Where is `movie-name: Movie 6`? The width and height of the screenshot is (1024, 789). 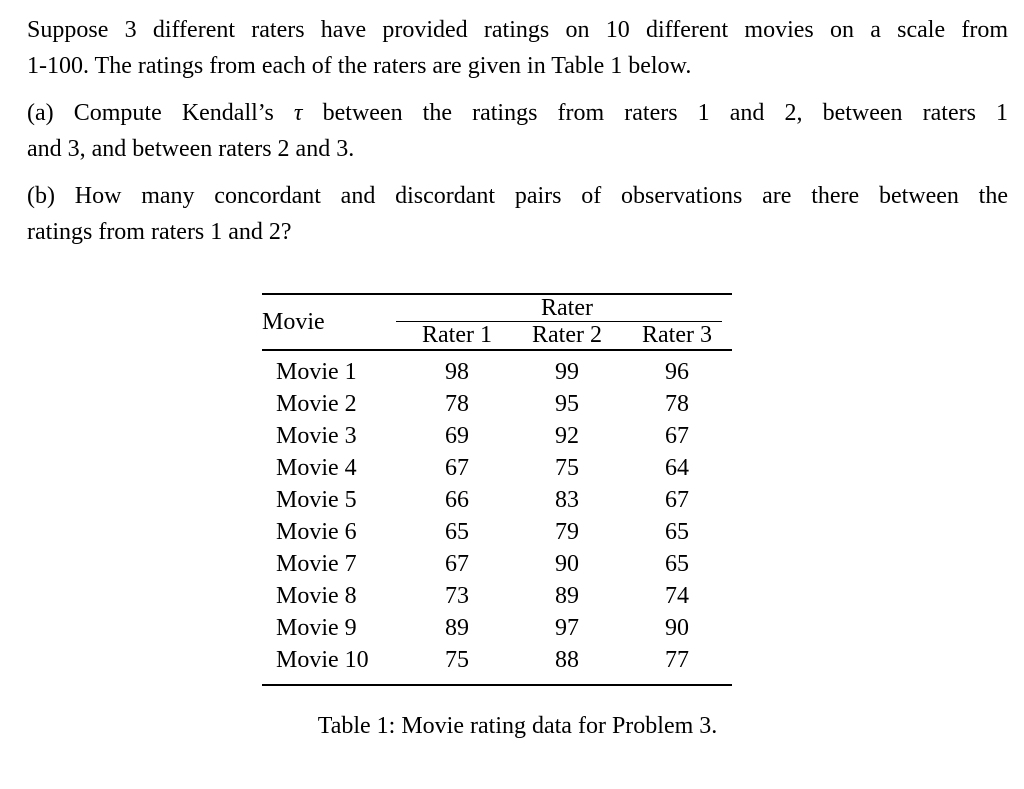 movie-name: Movie 6 is located at coordinates (316, 532).